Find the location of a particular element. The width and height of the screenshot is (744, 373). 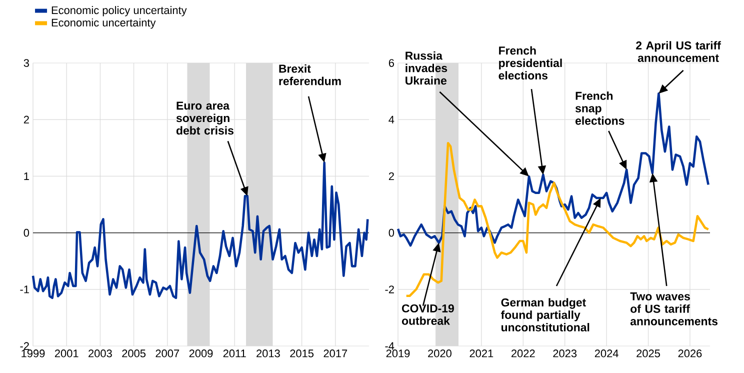

y-tick-label: 3 is located at coordinates (26, 63).